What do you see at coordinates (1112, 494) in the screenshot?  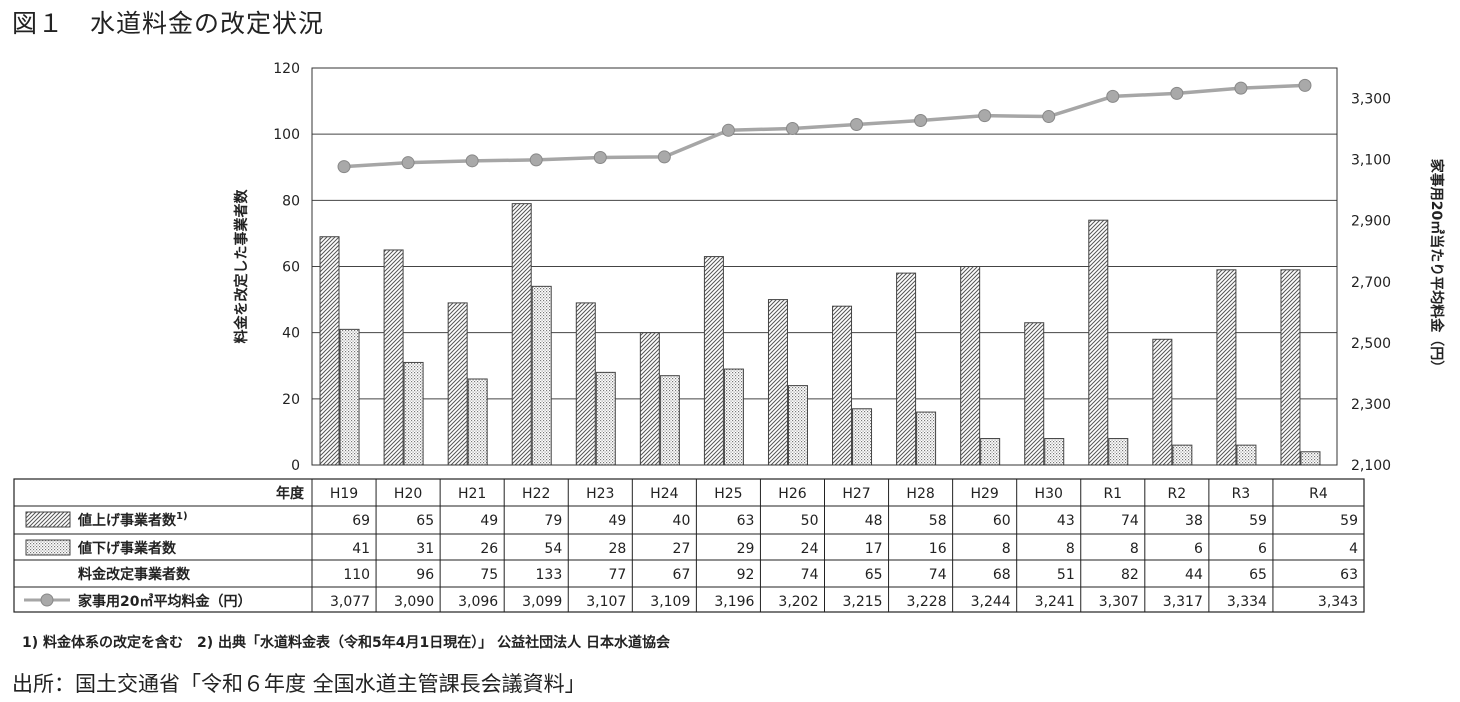 I see `x-tick-label: R1` at bounding box center [1112, 494].